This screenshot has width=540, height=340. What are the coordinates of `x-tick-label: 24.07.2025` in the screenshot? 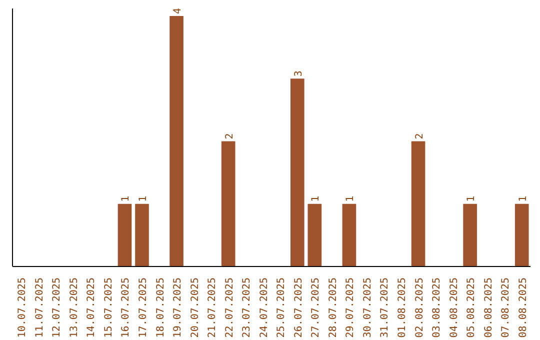 It's located at (264, 307).